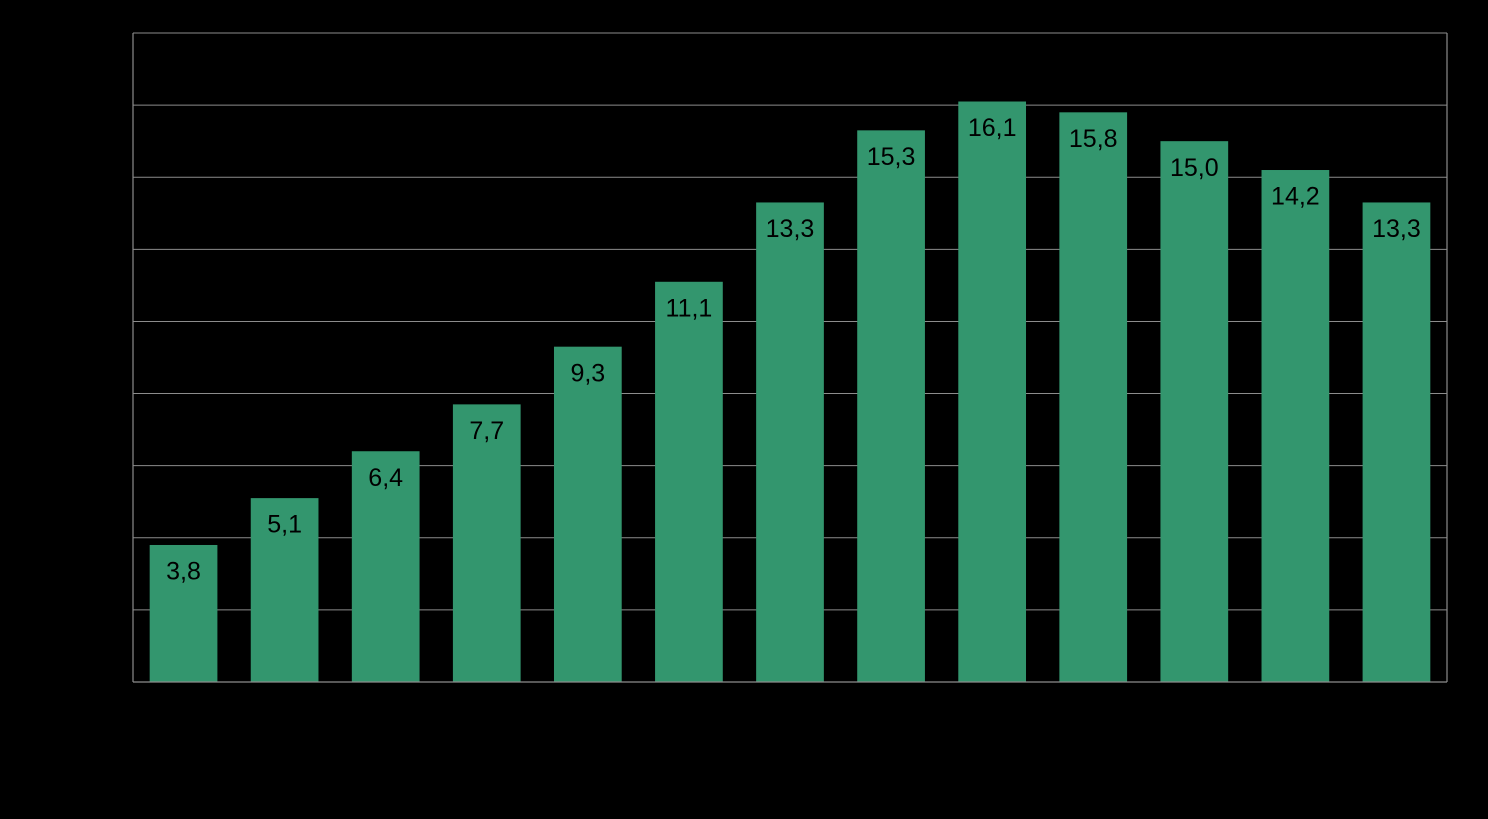 The height and width of the screenshot is (819, 1488). I want to click on data-label: 15,8, so click(1093, 139).